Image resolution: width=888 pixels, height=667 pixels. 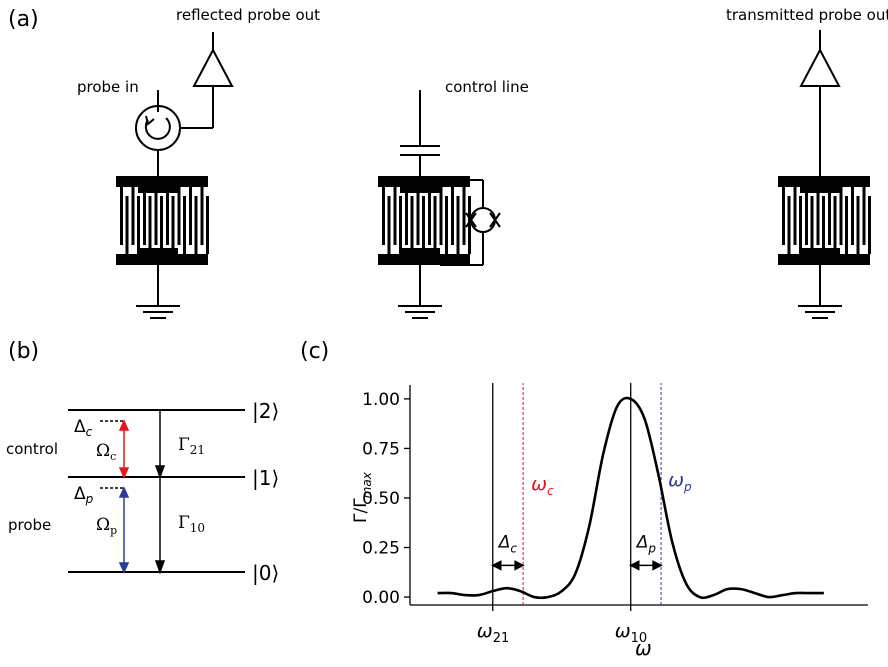 I want to click on control-label: control, so click(x=32, y=449).